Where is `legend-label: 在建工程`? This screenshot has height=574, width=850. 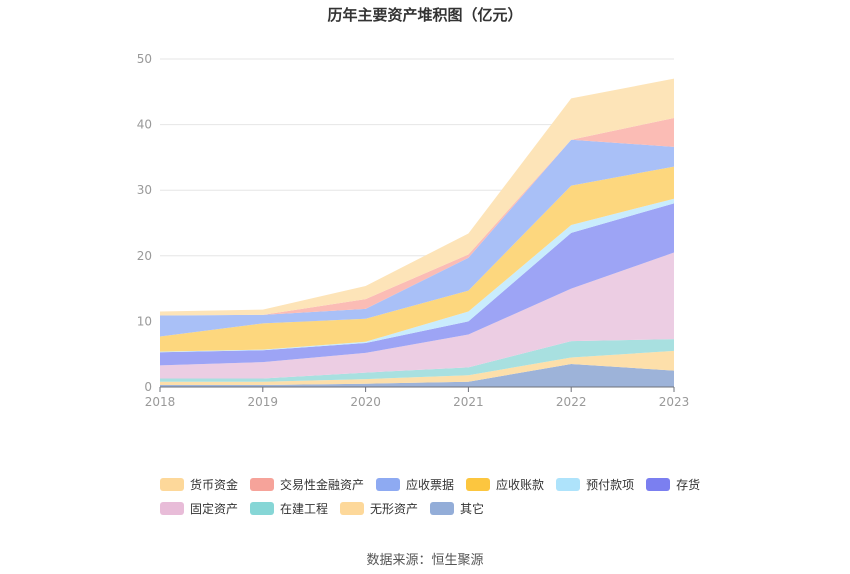
legend-label: 在建工程 is located at coordinates (304, 508).